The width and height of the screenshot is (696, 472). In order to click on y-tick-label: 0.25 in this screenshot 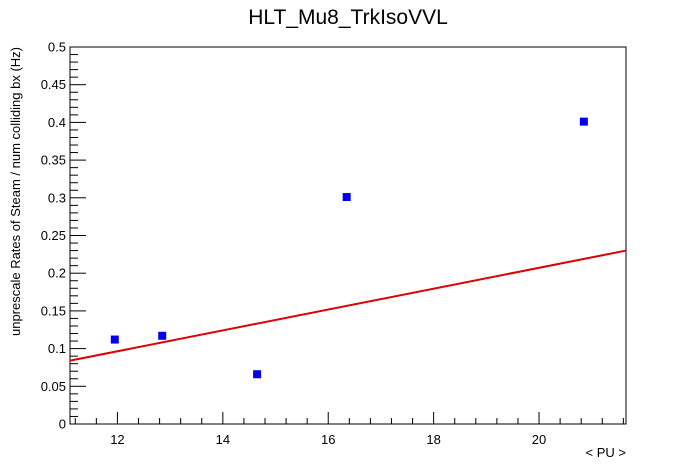, I will do `click(53, 235)`.